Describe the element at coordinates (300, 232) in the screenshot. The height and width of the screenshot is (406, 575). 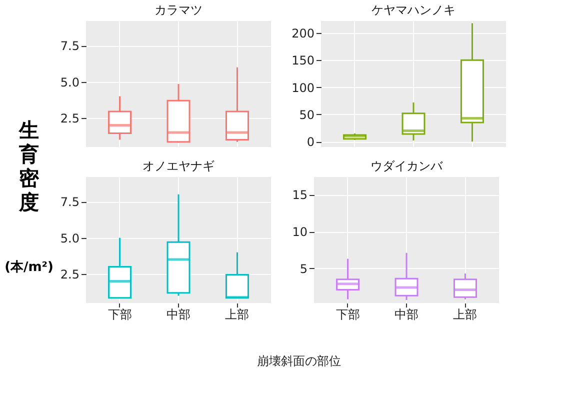
I see `y-tick-label: 10` at that location.